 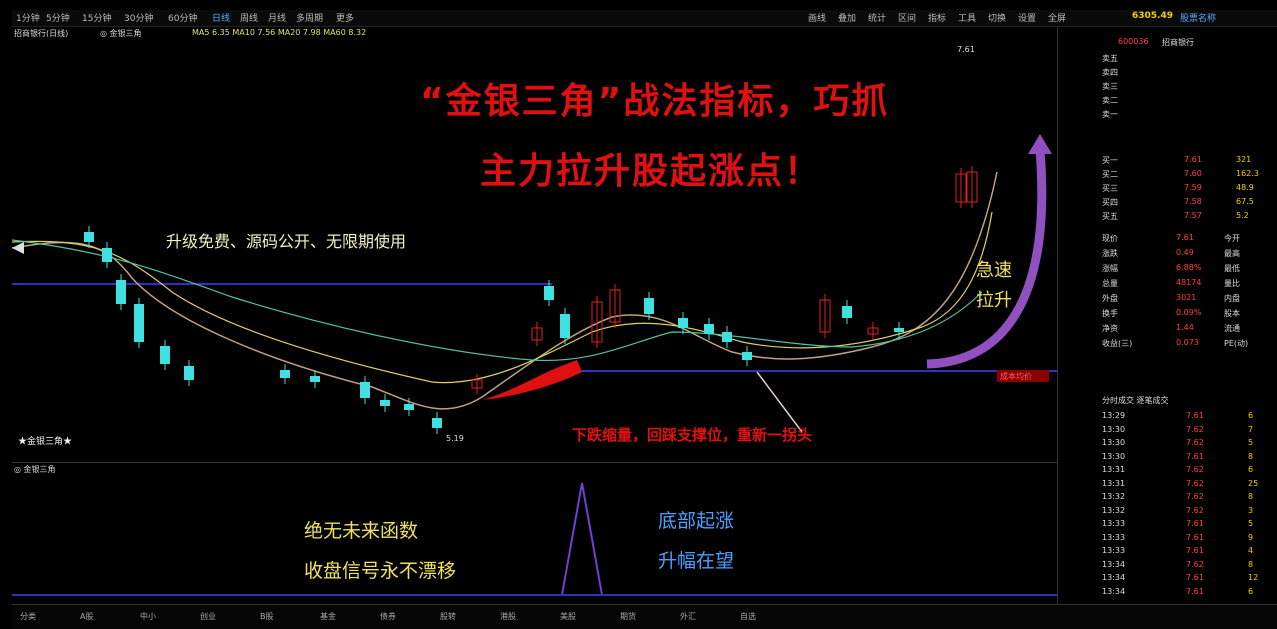 I want to click on tick-row: 13:33 7.61 9, so click(x=1167, y=538).